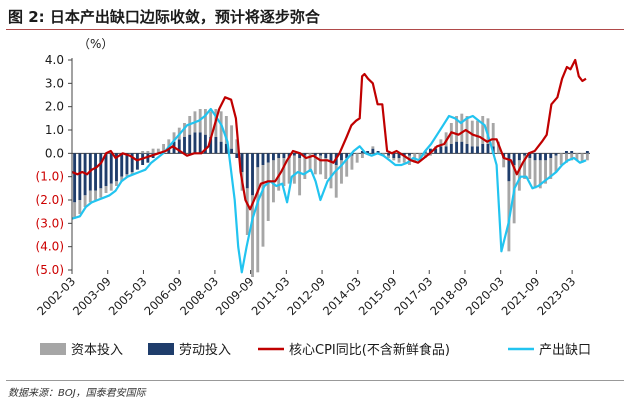 This screenshot has height=407, width=630. I want to click on x-tick-label: 2012-09, so click(306, 296).